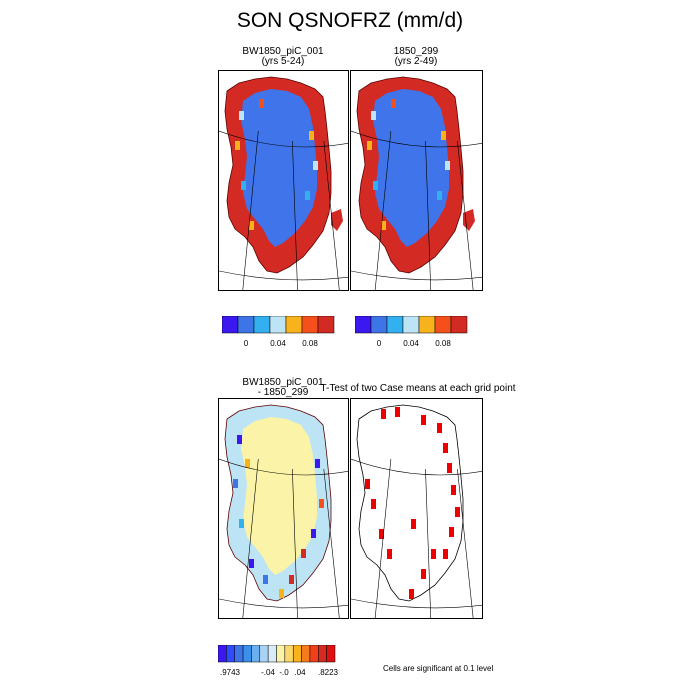 This screenshot has width=700, height=700. What do you see at coordinates (416, 61) in the screenshot?
I see `panel2-title-line2: (yrs 2-49)` at bounding box center [416, 61].